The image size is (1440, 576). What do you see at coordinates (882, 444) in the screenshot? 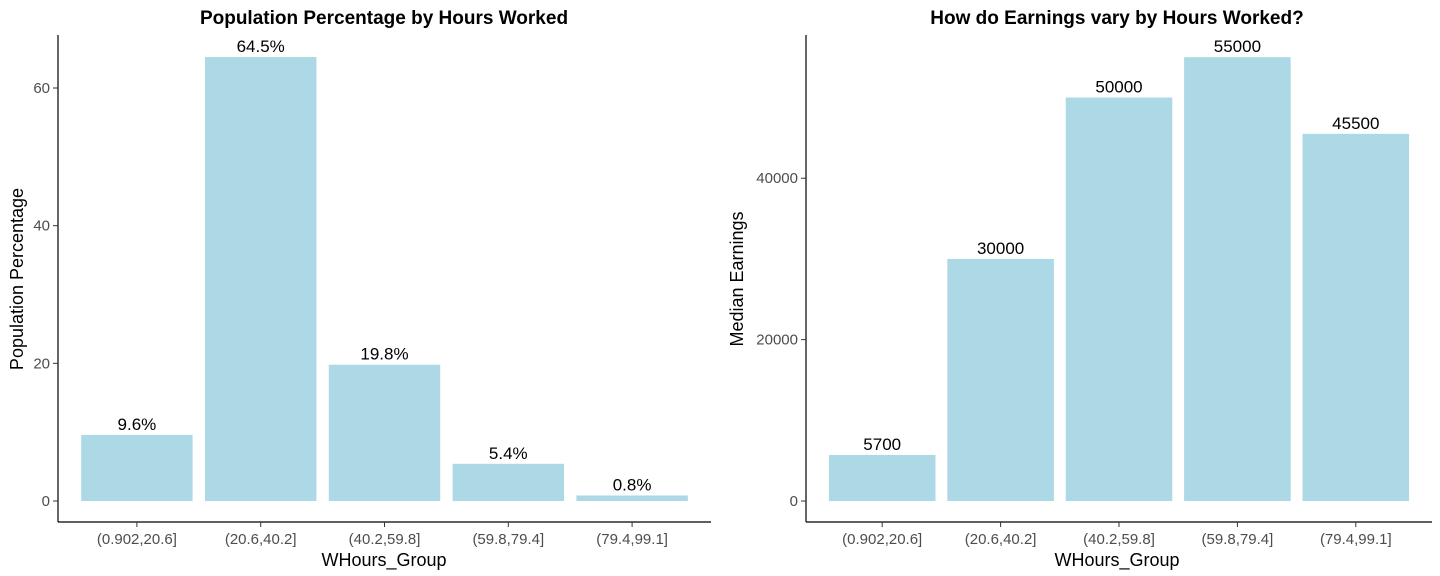
I see `data-label: 5700` at bounding box center [882, 444].